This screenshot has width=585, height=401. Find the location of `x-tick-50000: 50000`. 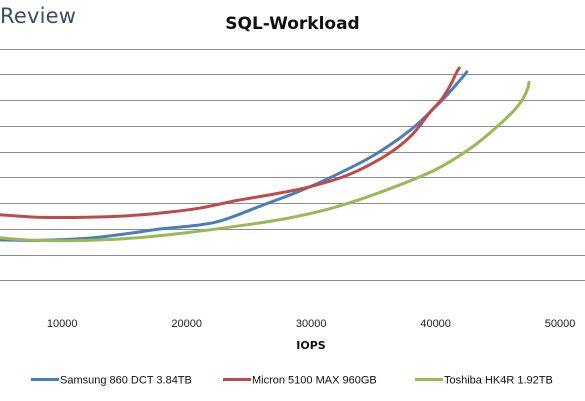

x-tick-50000: 50000 is located at coordinates (560, 324).